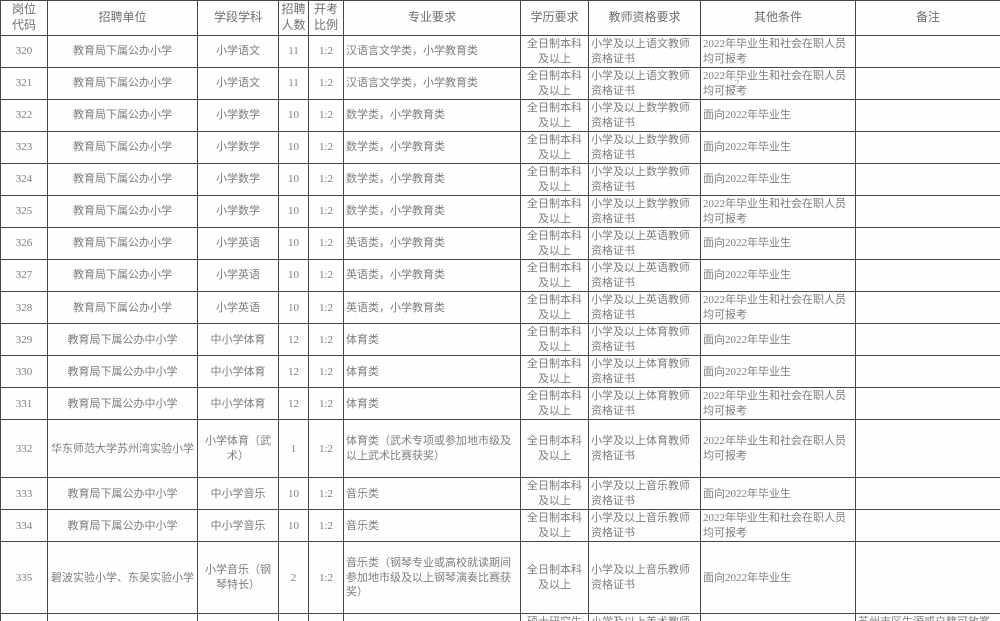 This screenshot has height=621, width=1000. What do you see at coordinates (24, 116) in the screenshot?
I see `cell-code: 322` at bounding box center [24, 116].